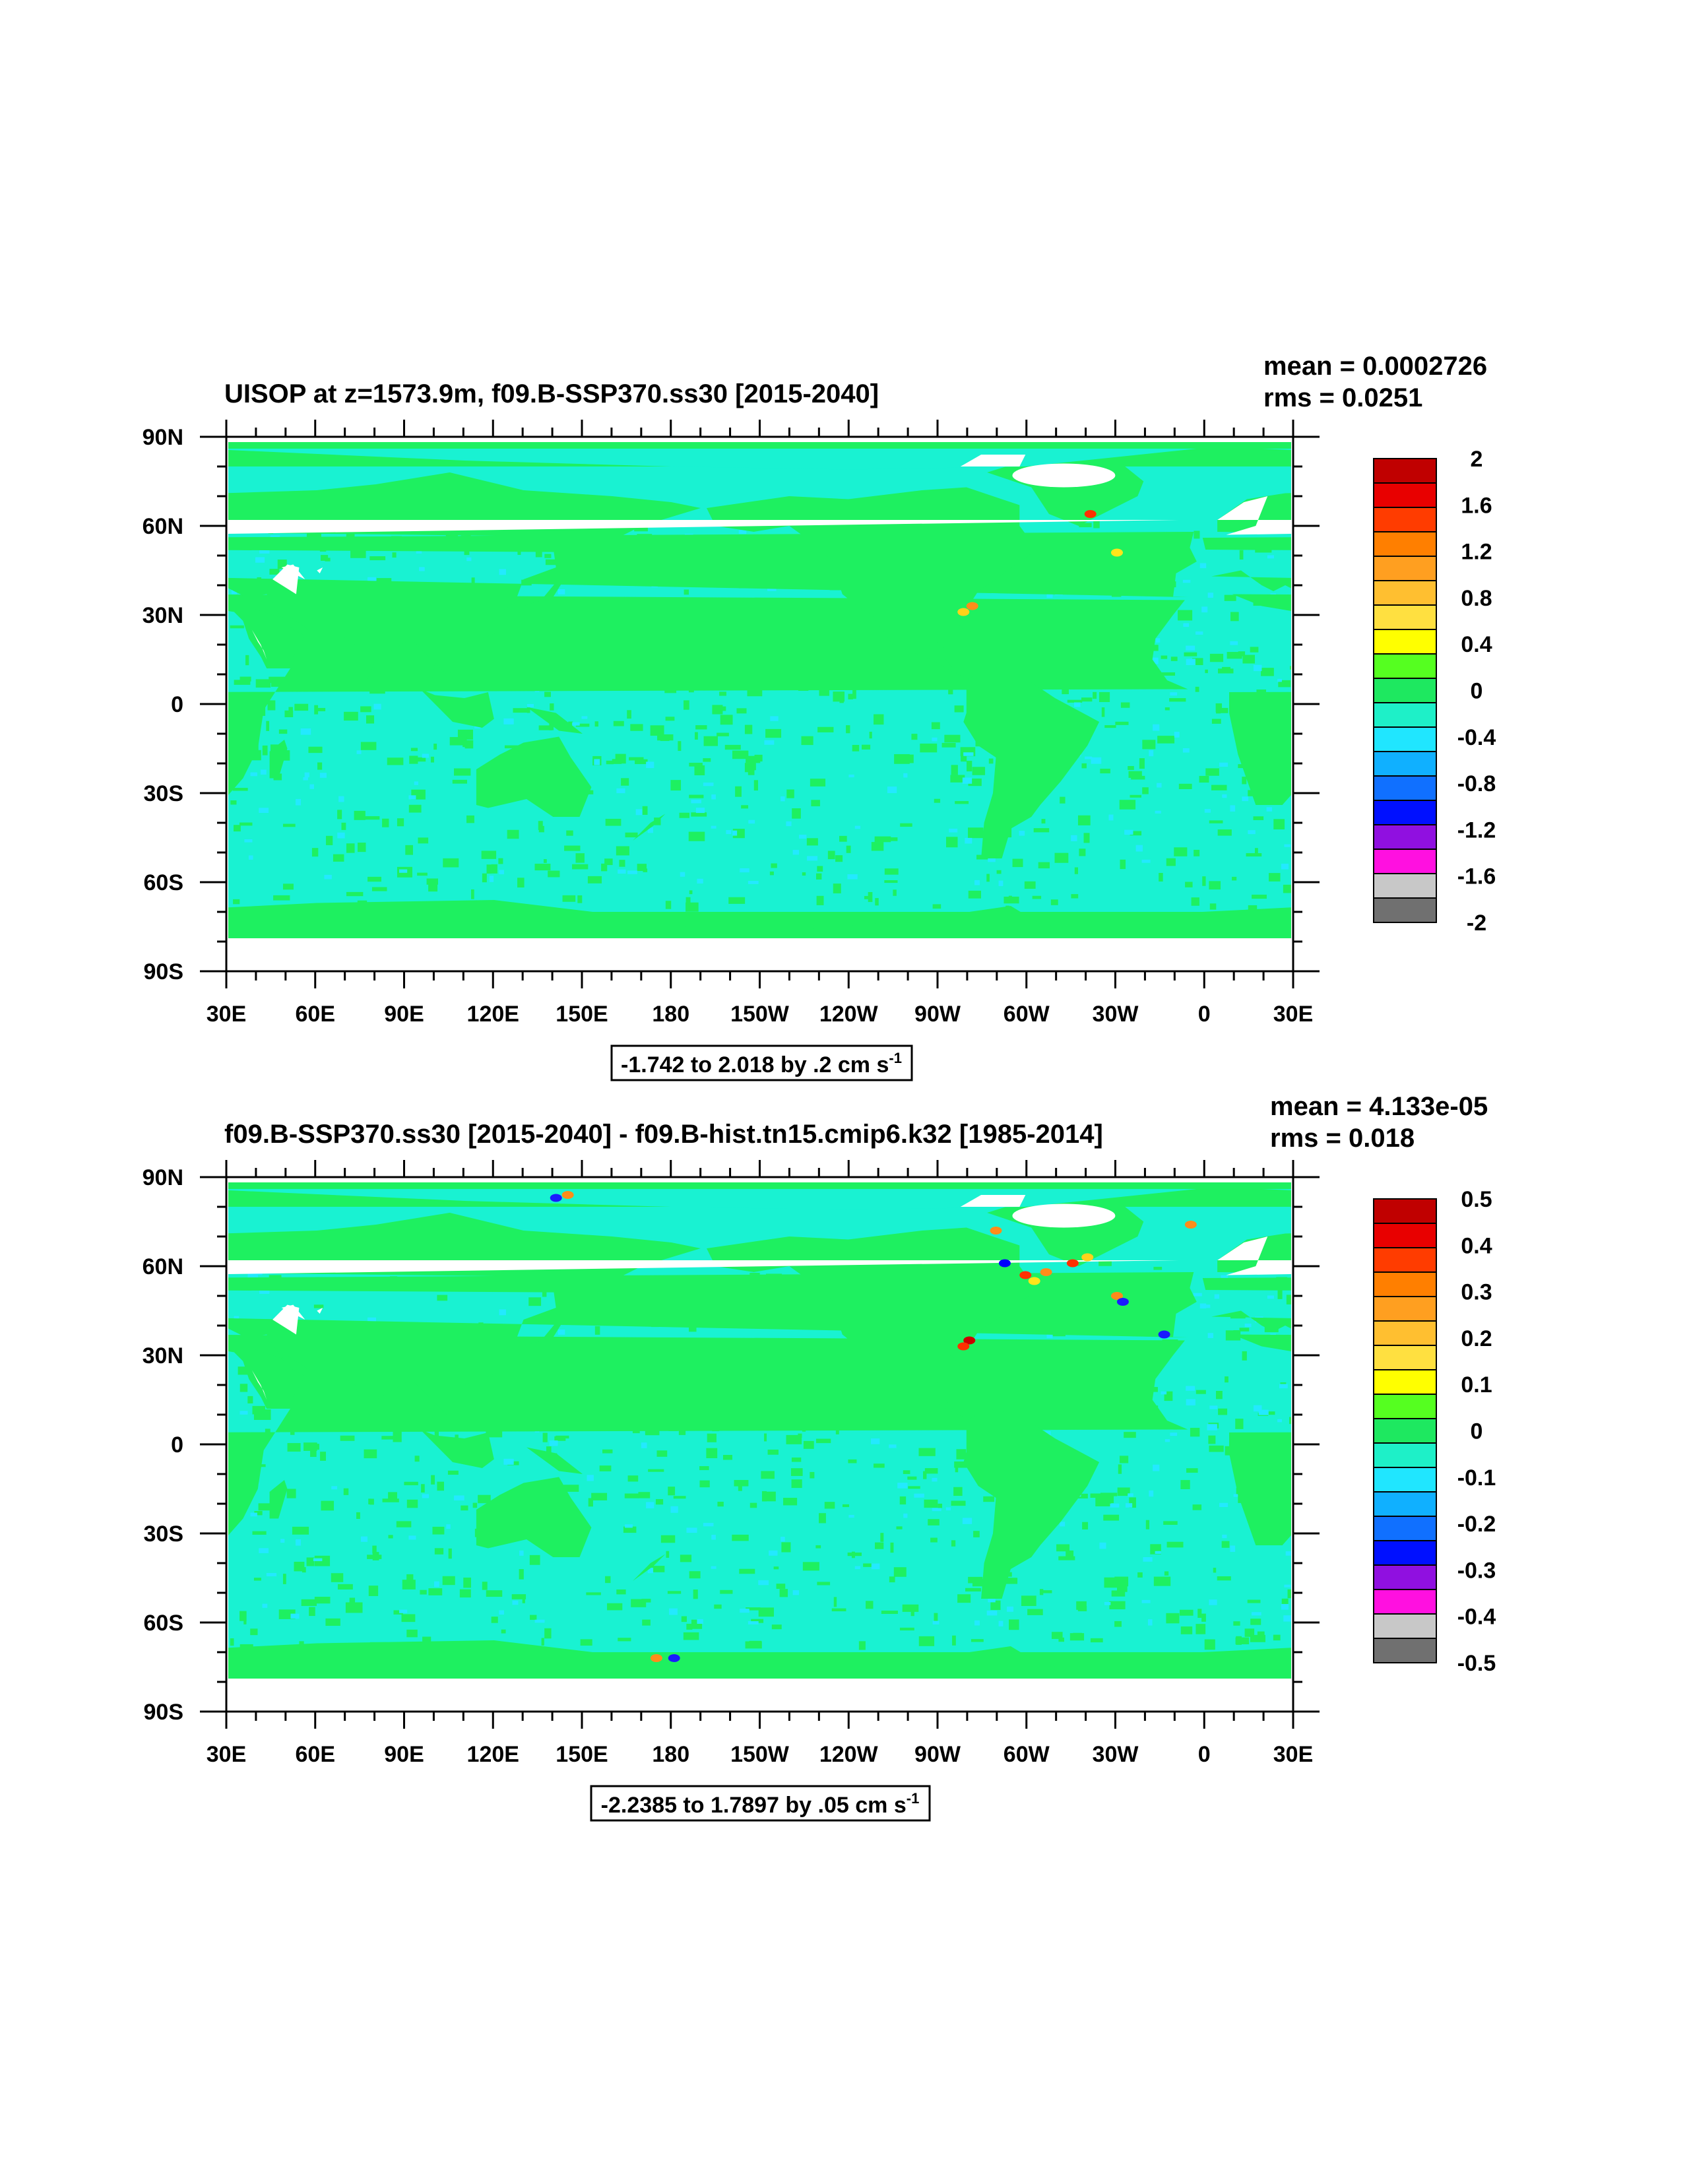  I want to click on colorbar-label: -1.2, so click(1477, 830).